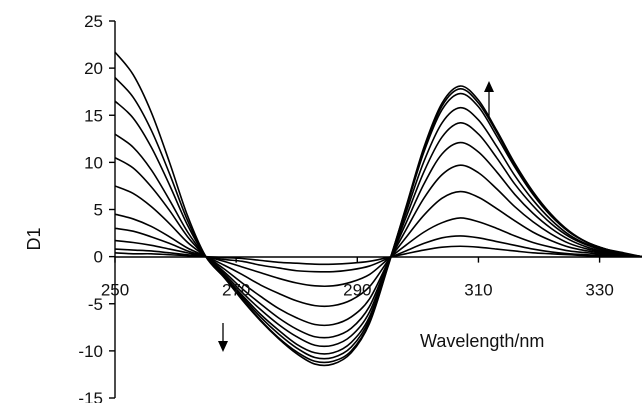 This screenshot has height=403, width=642. Describe the element at coordinates (93, 68) in the screenshot. I see `y-tick-label: 20` at that location.